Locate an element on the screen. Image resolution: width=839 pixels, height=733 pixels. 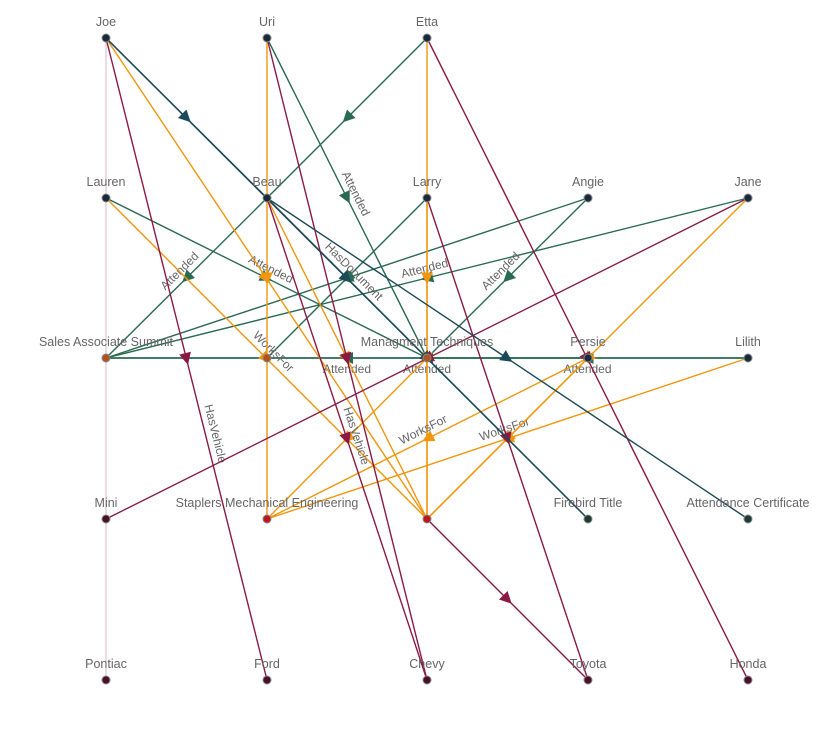
node-label: Lilith is located at coordinates (748, 342).